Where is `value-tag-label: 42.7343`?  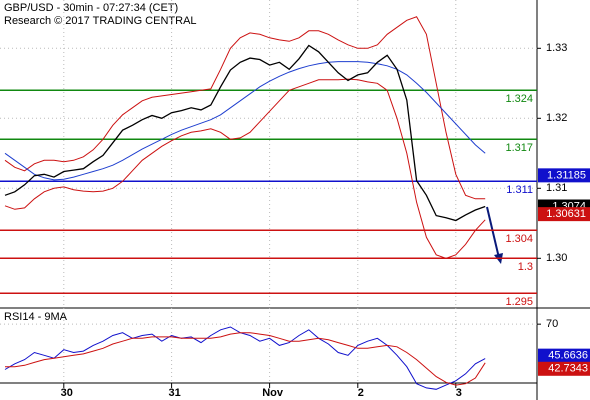
value-tag-label: 42.7343 is located at coordinates (568, 369).